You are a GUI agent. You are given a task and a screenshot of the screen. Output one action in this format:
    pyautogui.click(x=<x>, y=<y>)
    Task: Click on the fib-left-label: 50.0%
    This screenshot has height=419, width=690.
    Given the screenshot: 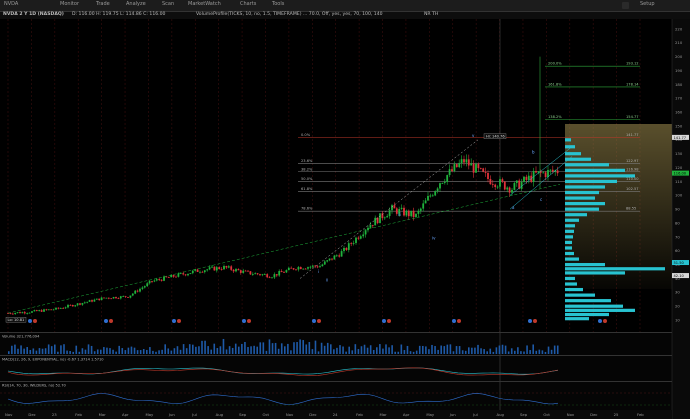 What is the action you would take?
    pyautogui.click(x=307, y=179)
    